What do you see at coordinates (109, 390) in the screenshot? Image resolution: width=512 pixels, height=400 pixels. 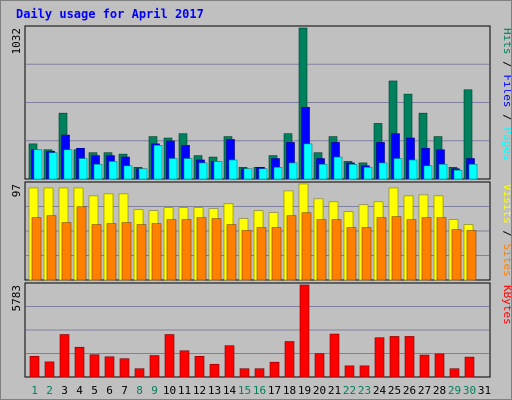 I see `x-tick-day-6: 6` at bounding box center [109, 390].